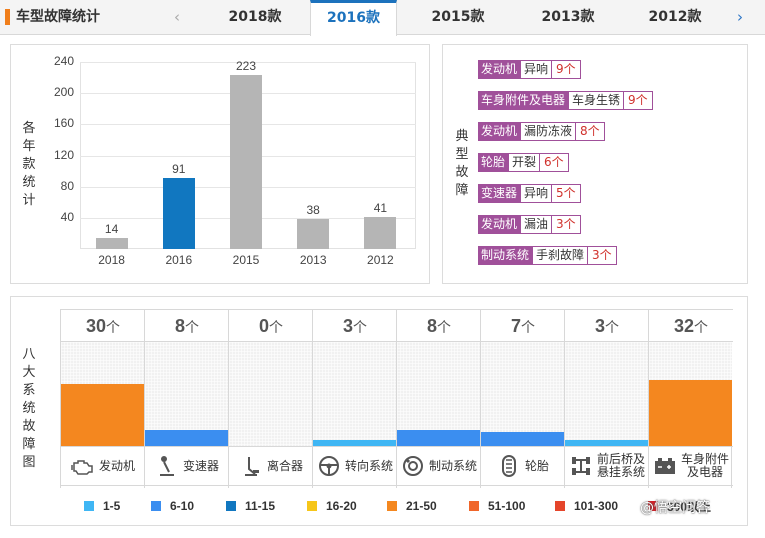  What do you see at coordinates (347, 326) in the screenshot?
I see `count-value: 3` at bounding box center [347, 326].